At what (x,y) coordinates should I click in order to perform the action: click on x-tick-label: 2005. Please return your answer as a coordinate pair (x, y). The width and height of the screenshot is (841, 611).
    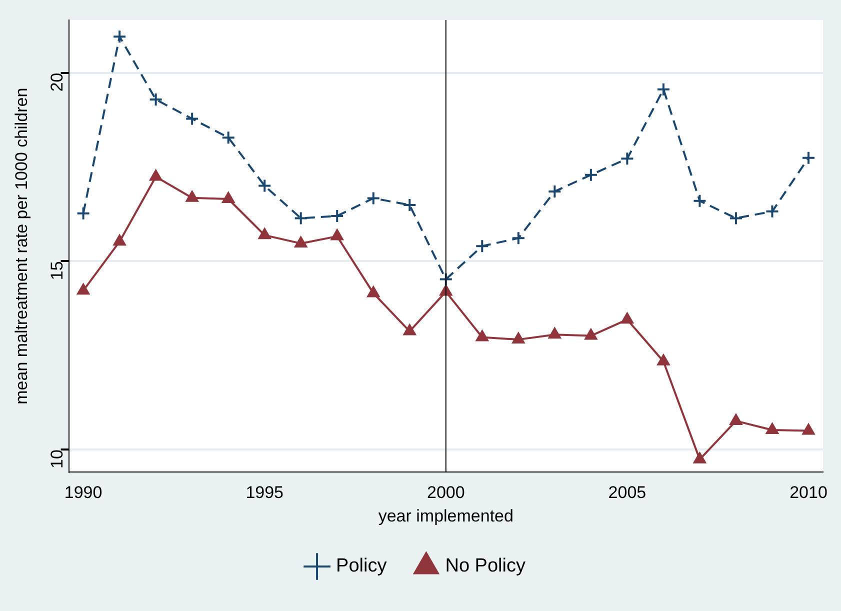
    Looking at the image, I should click on (627, 492).